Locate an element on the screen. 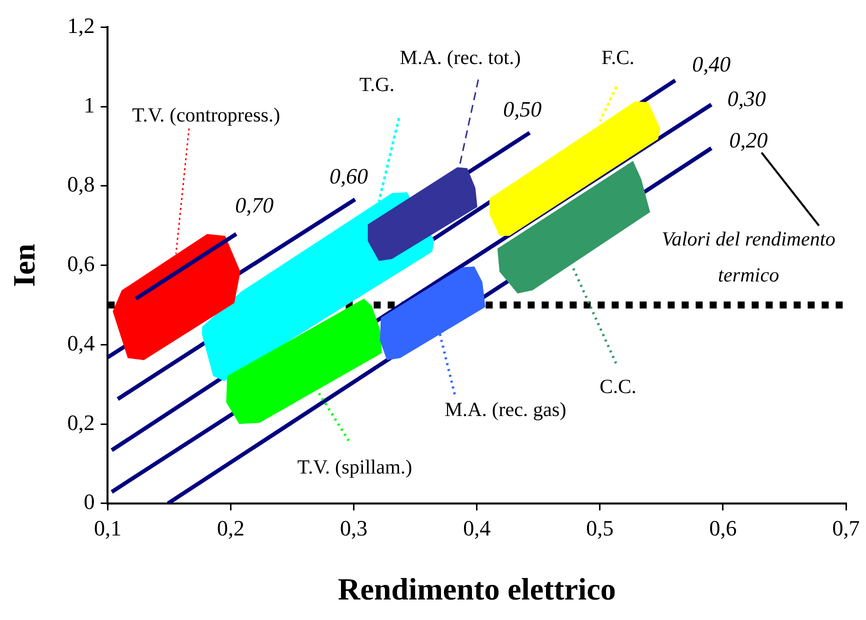 Image resolution: width=866 pixels, height=620 pixels. text: M.A. (rec. gas) is located at coordinates (505, 409).